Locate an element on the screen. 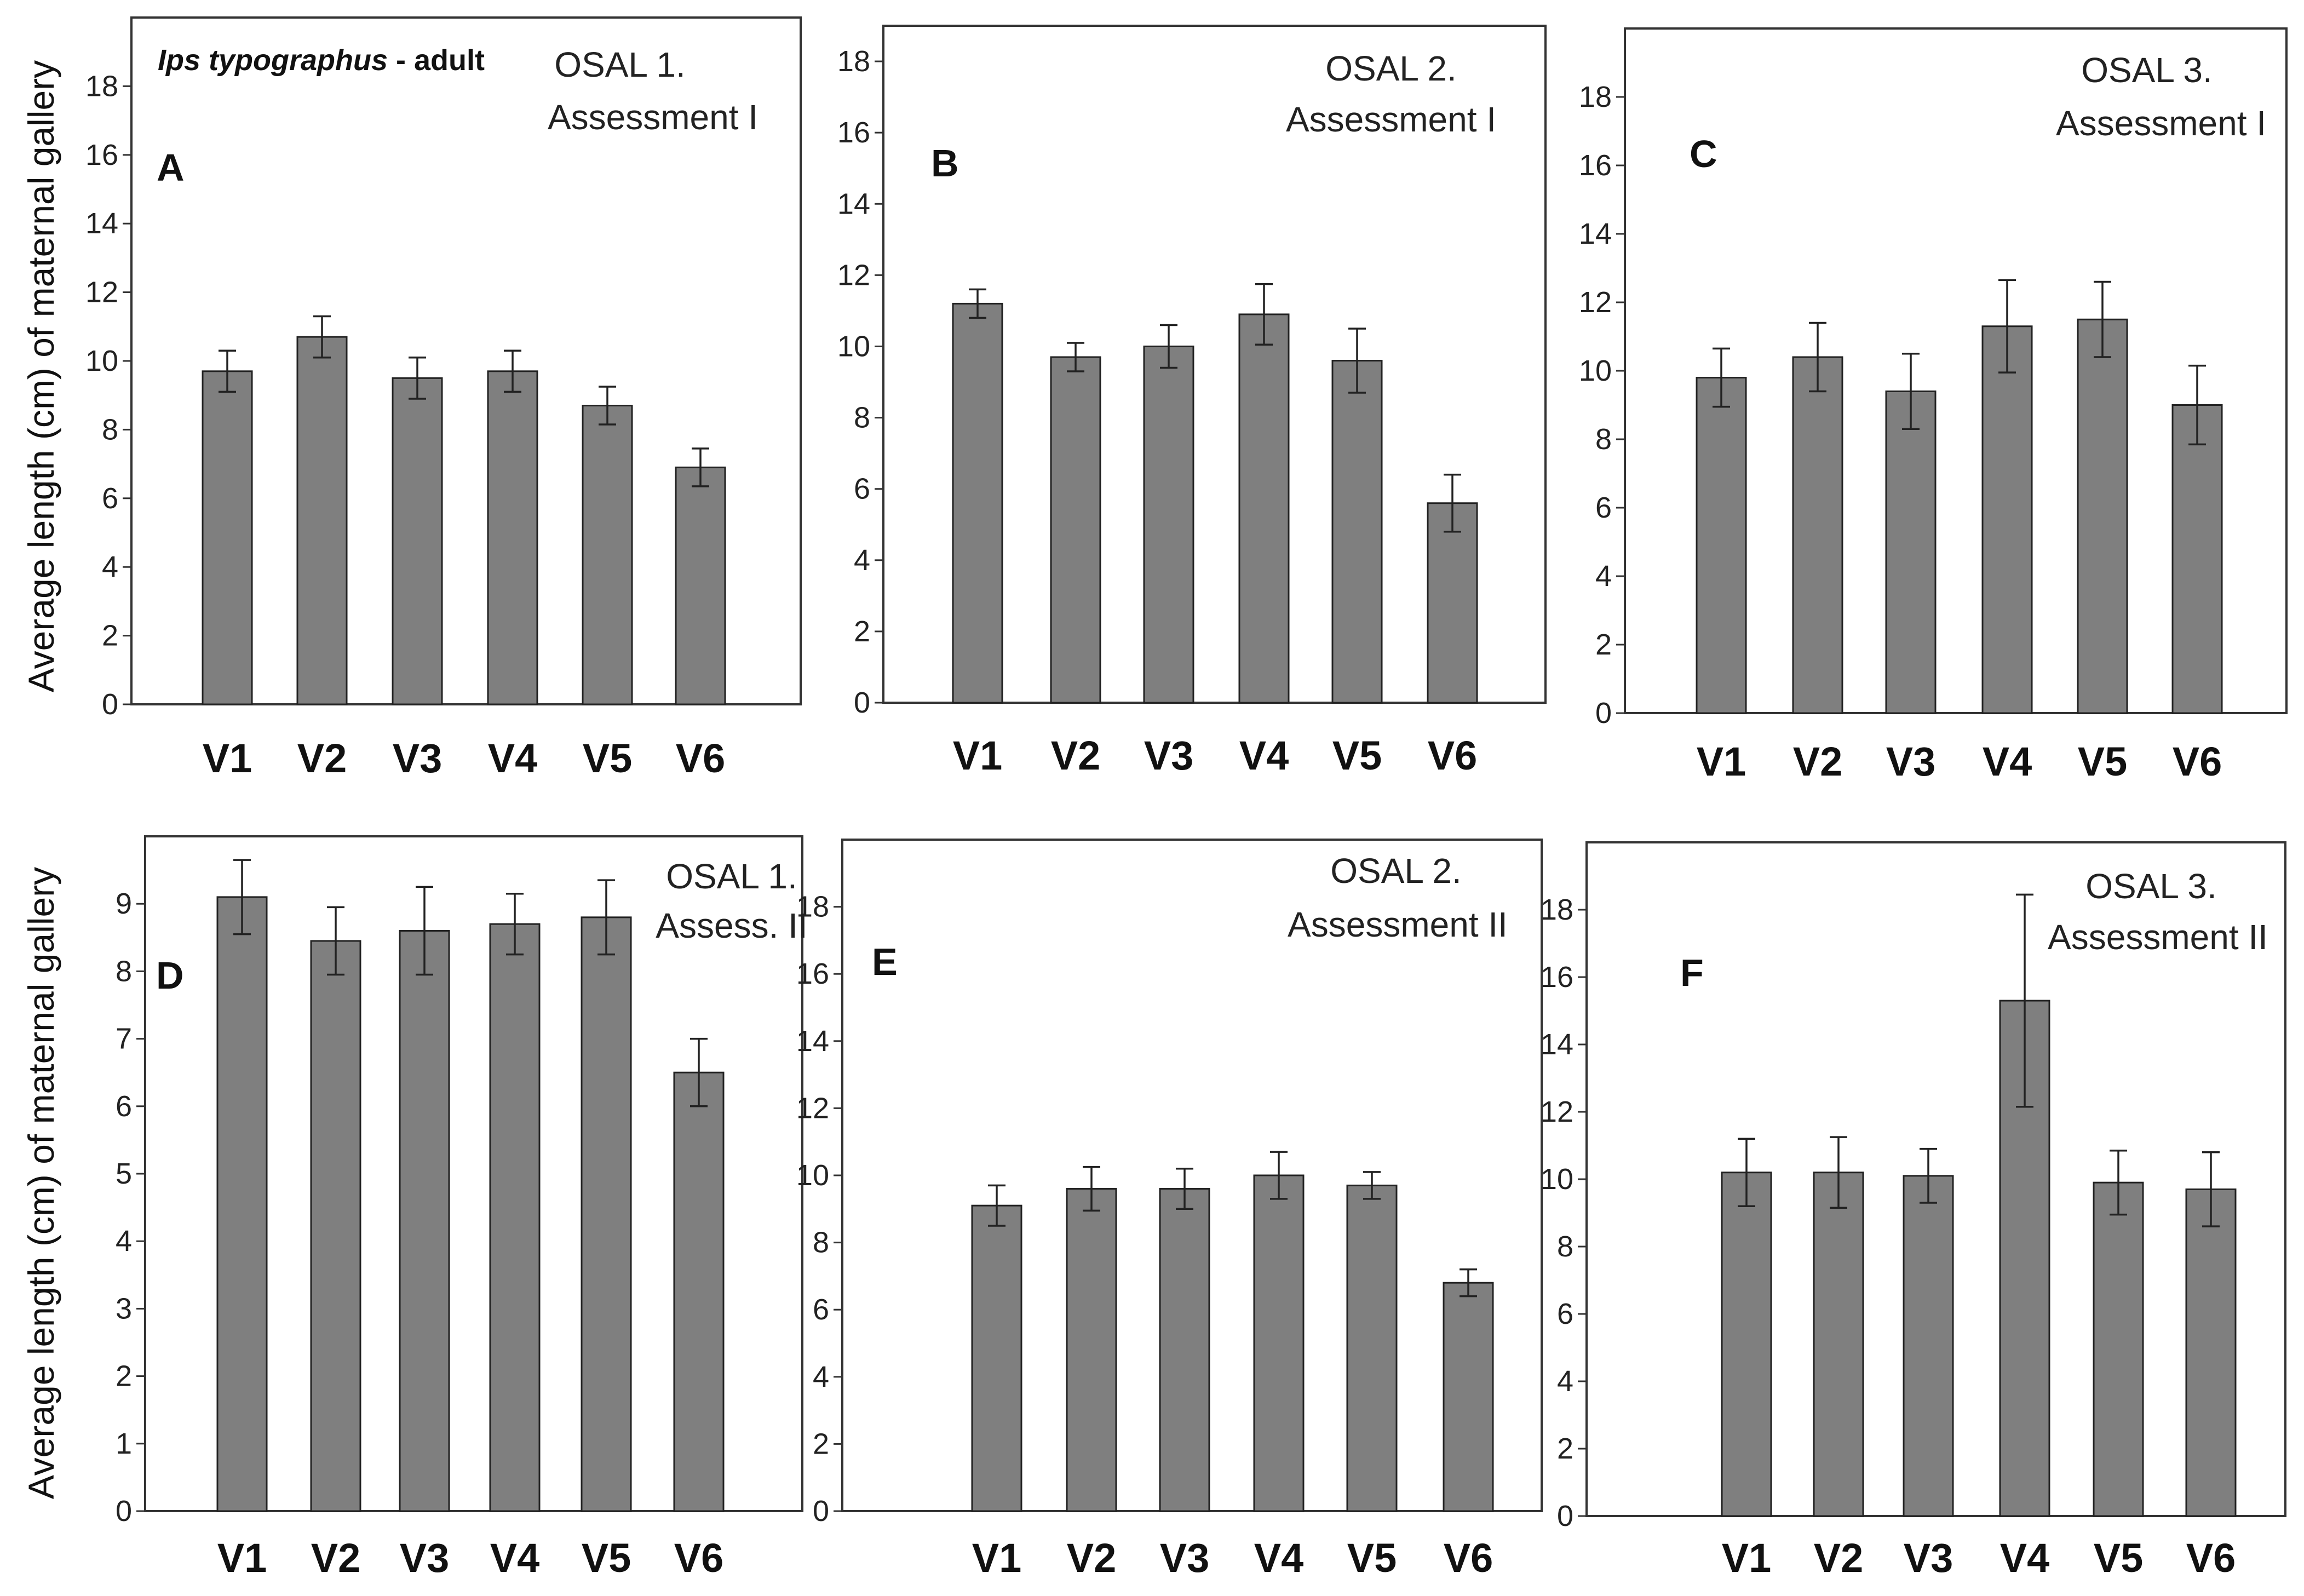 The image size is (2304, 1596). panel-a-ytick-label-9: 18 is located at coordinates (101, 86).